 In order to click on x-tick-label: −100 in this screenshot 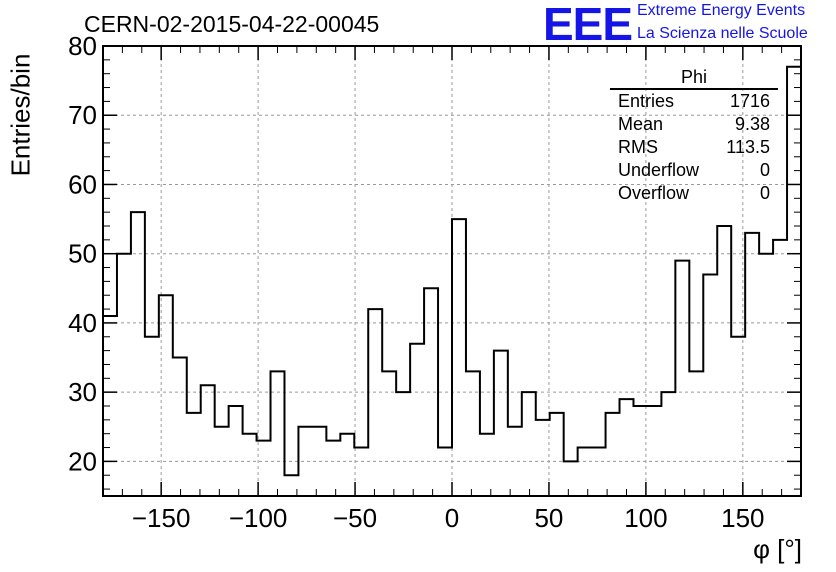, I will do `click(258, 518)`.